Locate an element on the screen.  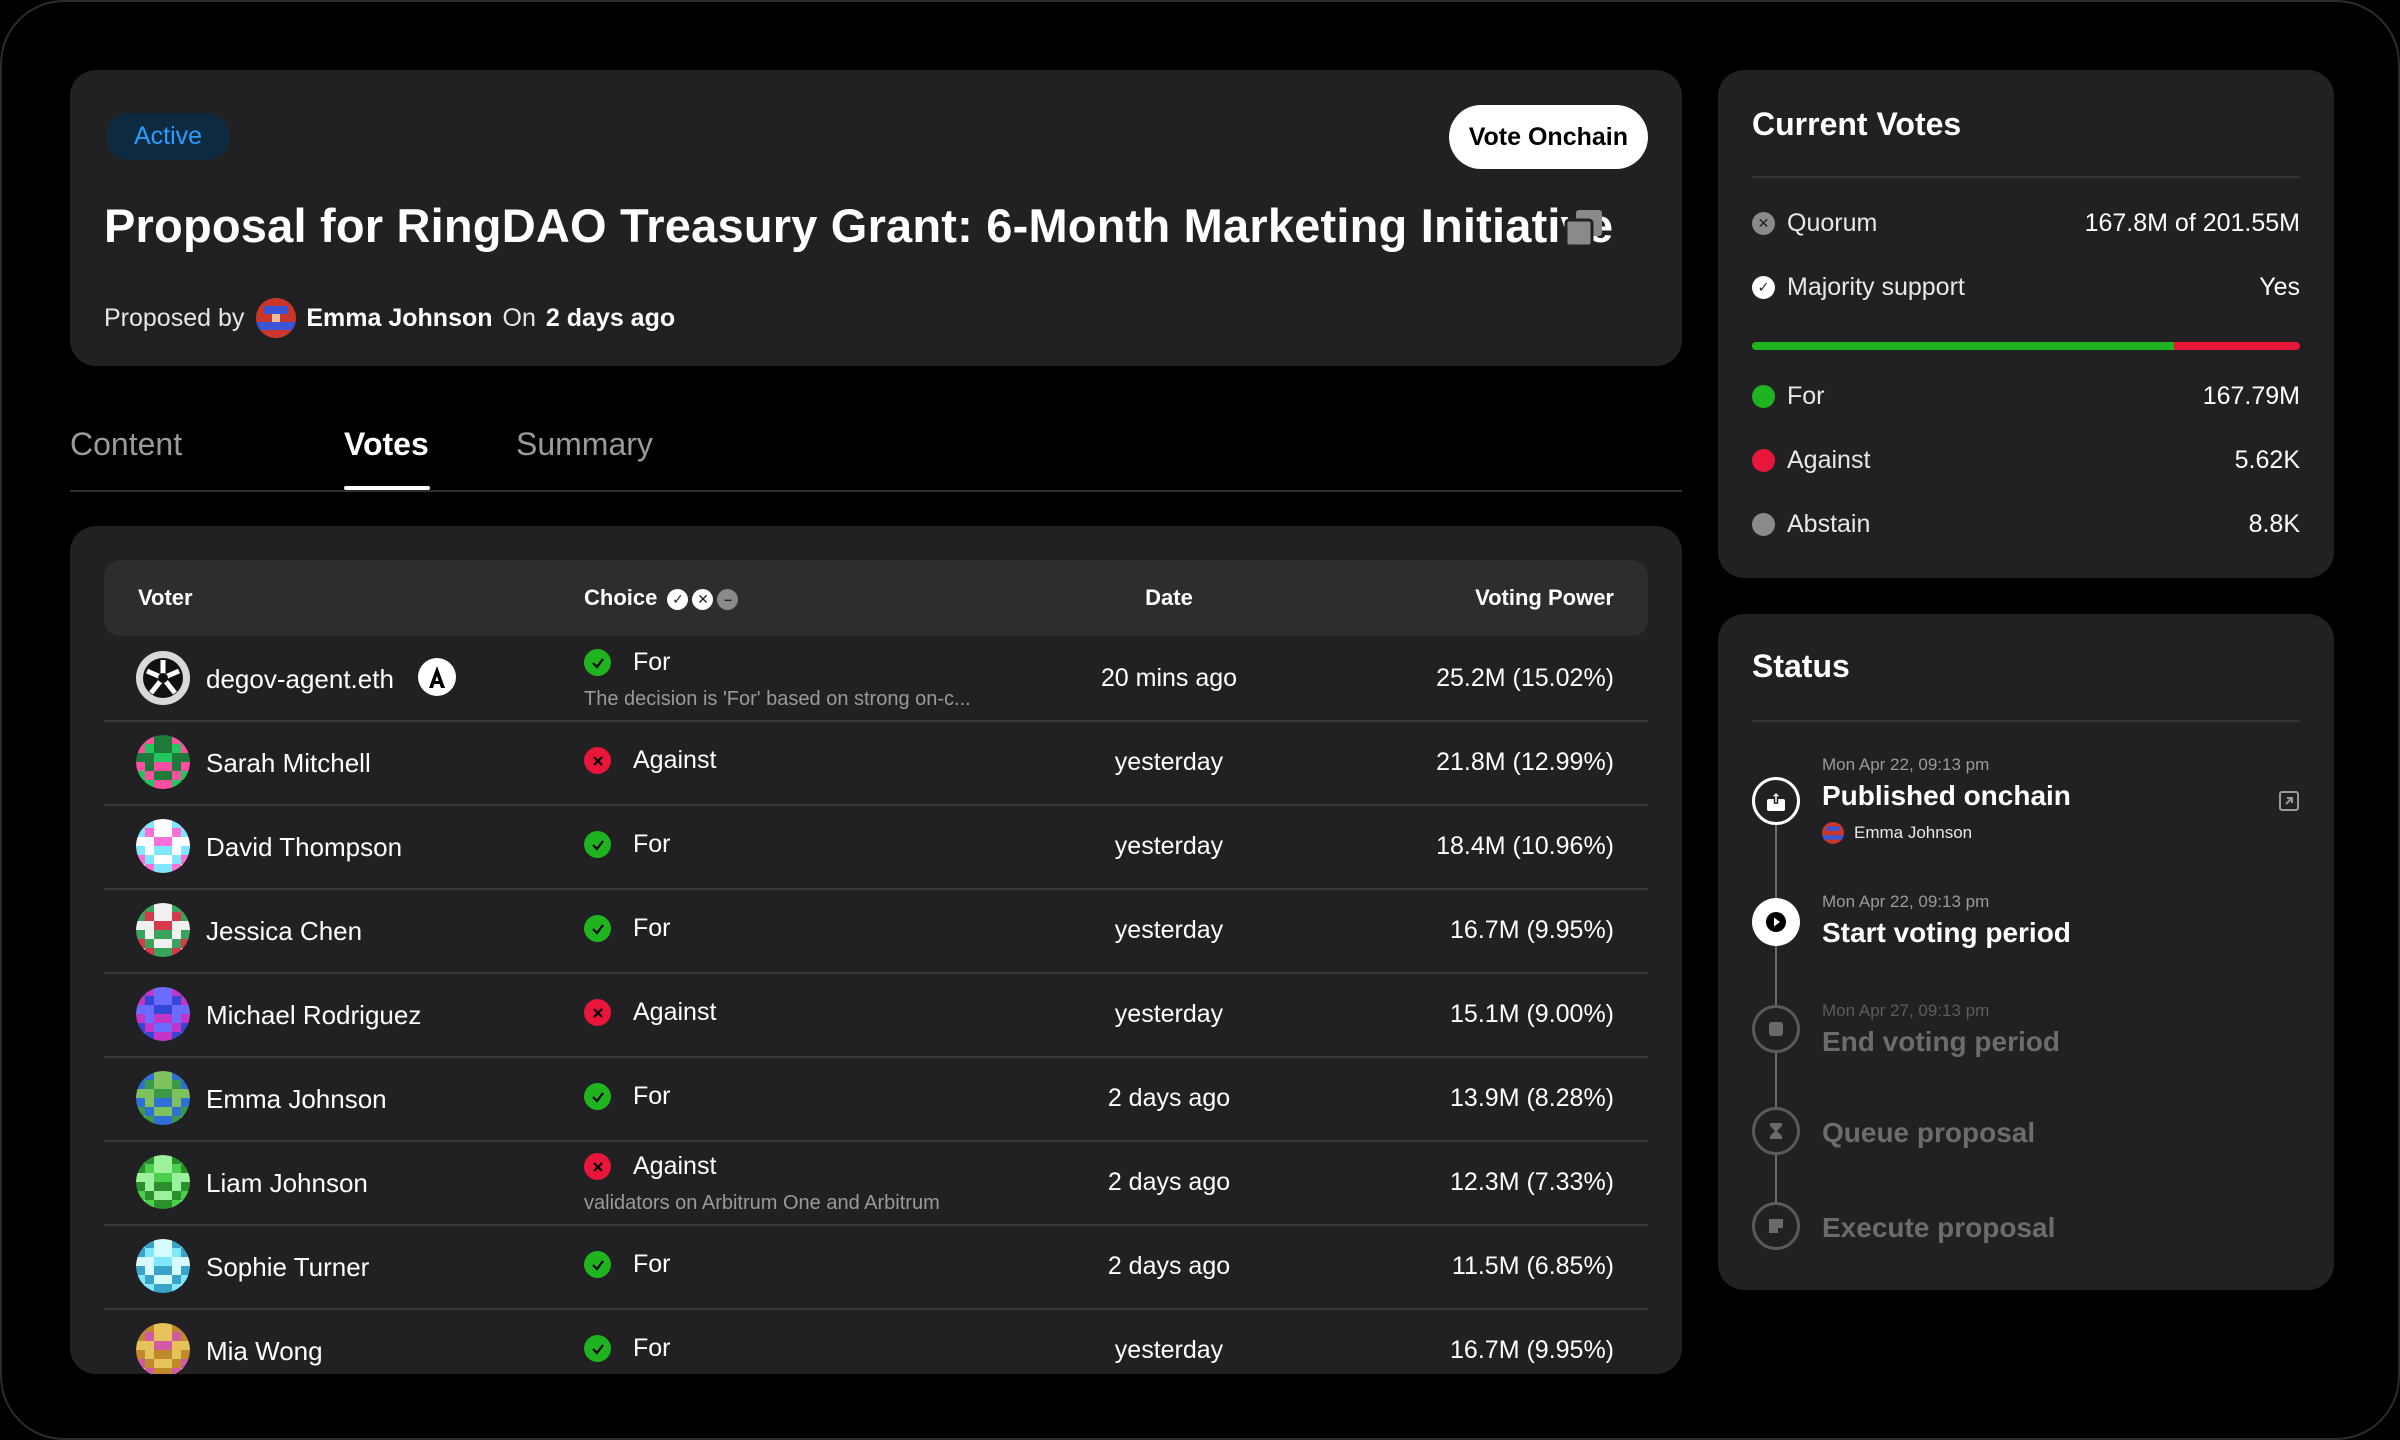
for-fill is located at coordinates (1963, 346).